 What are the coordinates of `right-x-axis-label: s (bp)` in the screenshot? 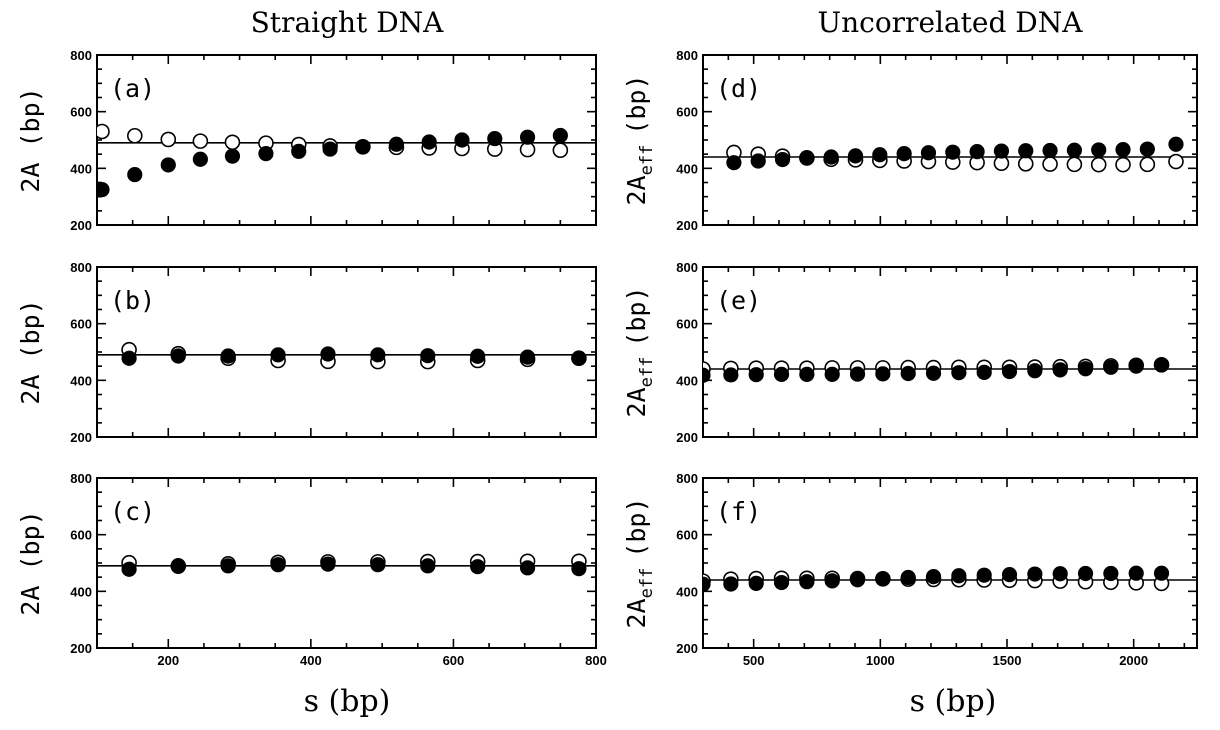 It's located at (953, 701).